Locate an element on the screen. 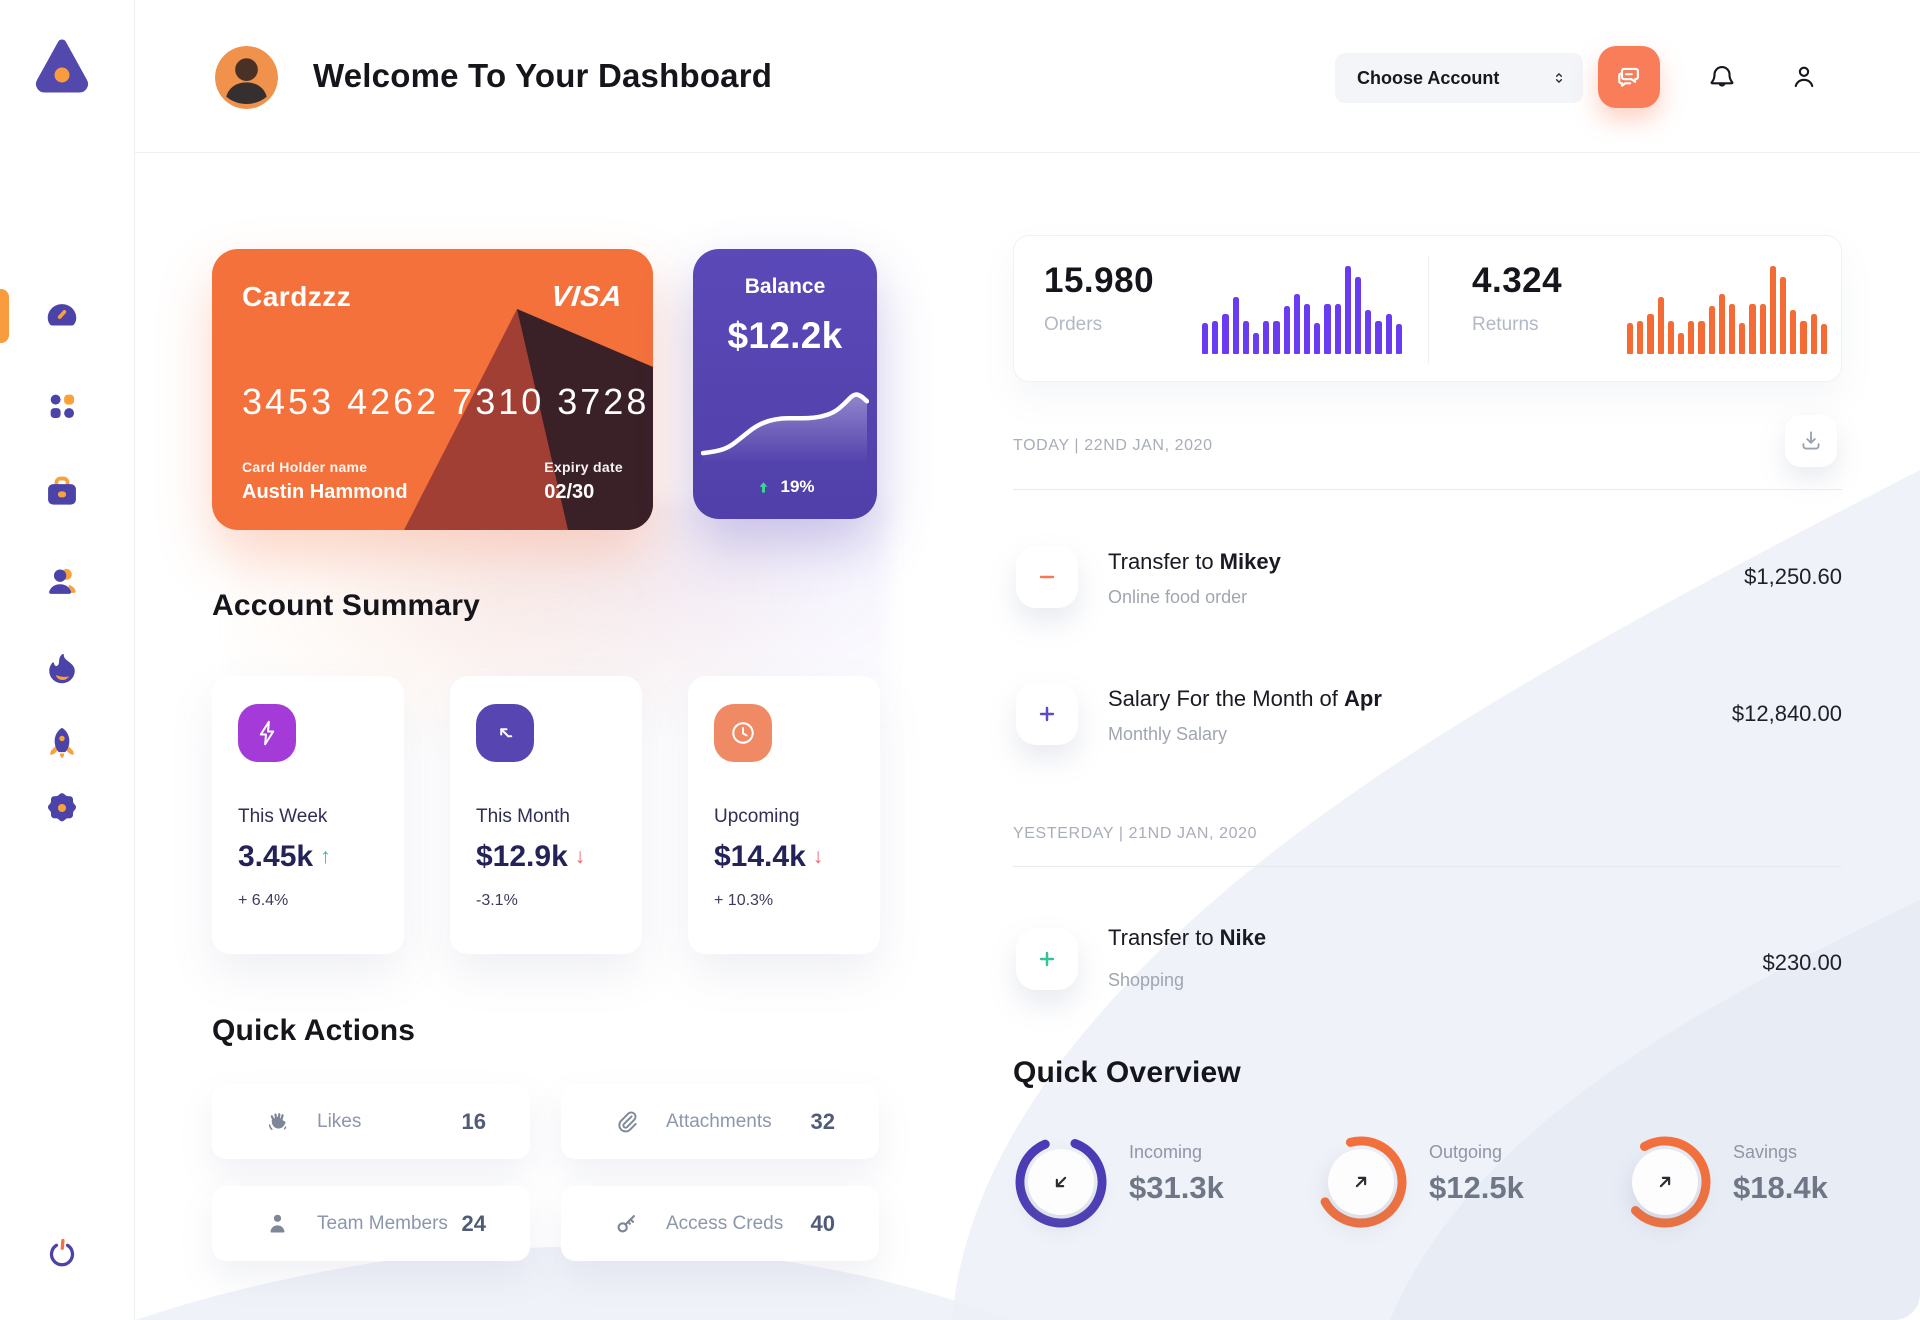  quick-action-count: 32 is located at coordinates (822, 1121).